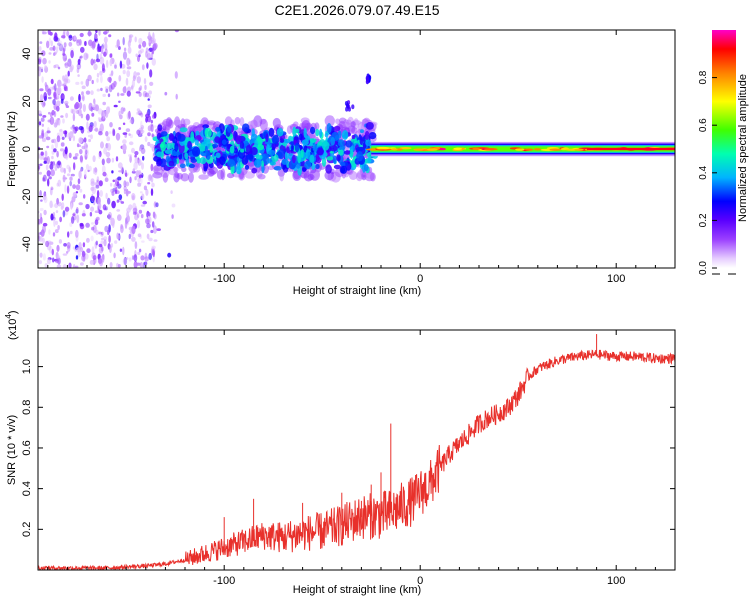  What do you see at coordinates (224, 279) in the screenshot?
I see `spectrogram-x-tick-label: -100` at bounding box center [224, 279].